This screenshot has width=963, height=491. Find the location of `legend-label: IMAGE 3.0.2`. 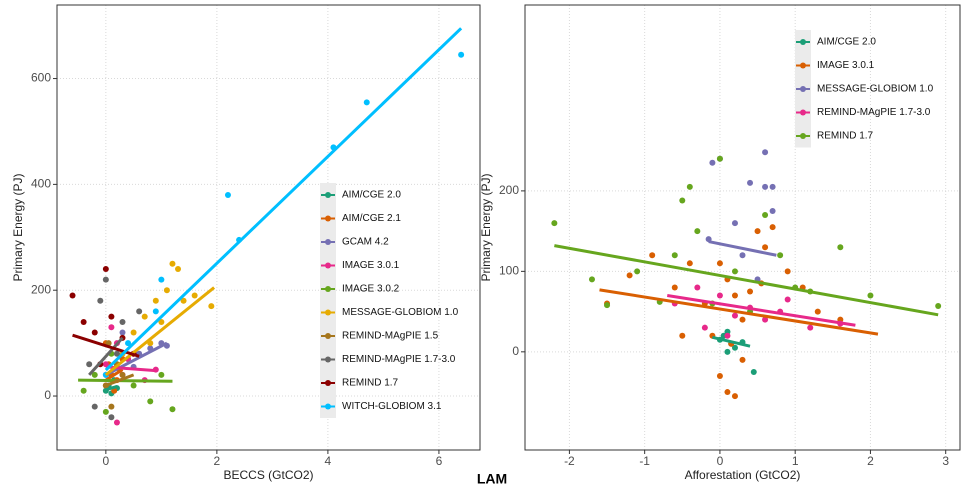

legend-label: IMAGE 3.0.2 is located at coordinates (371, 289).